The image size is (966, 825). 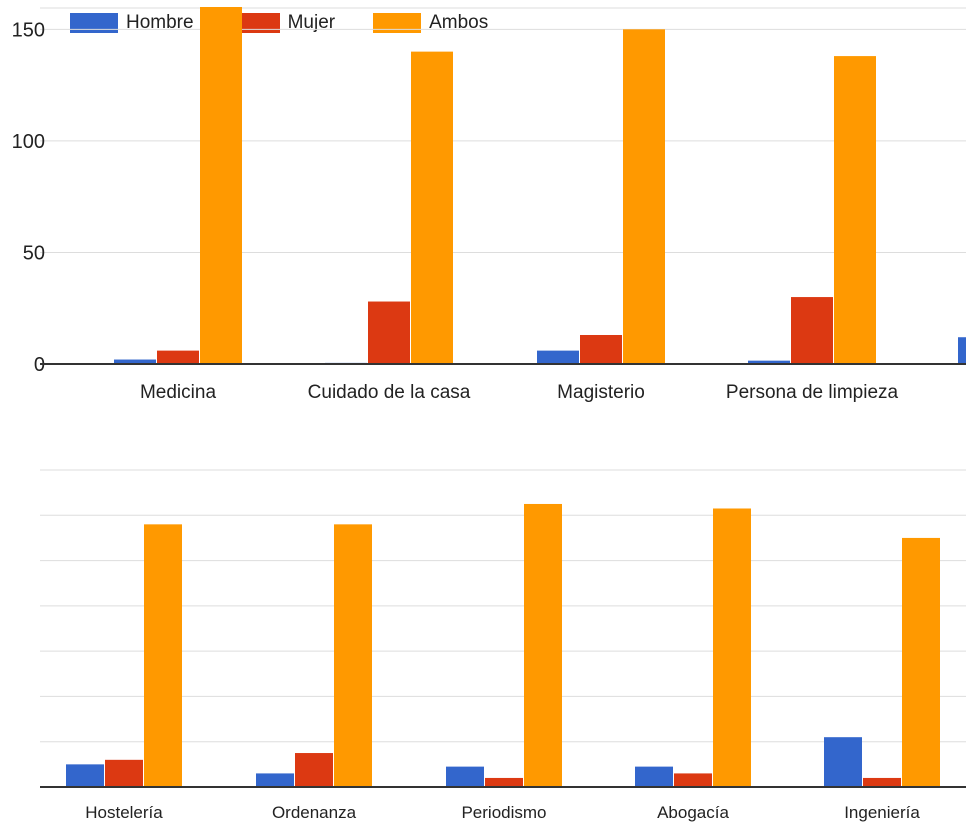 I want to click on bar-ambos-ingenieria, so click(x=921, y=662).